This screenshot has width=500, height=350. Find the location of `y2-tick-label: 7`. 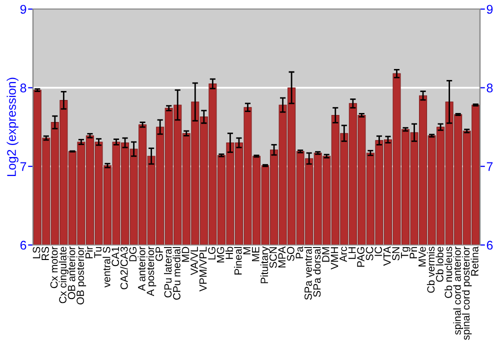

y2-tick-label: 7 is located at coordinates (489, 166).